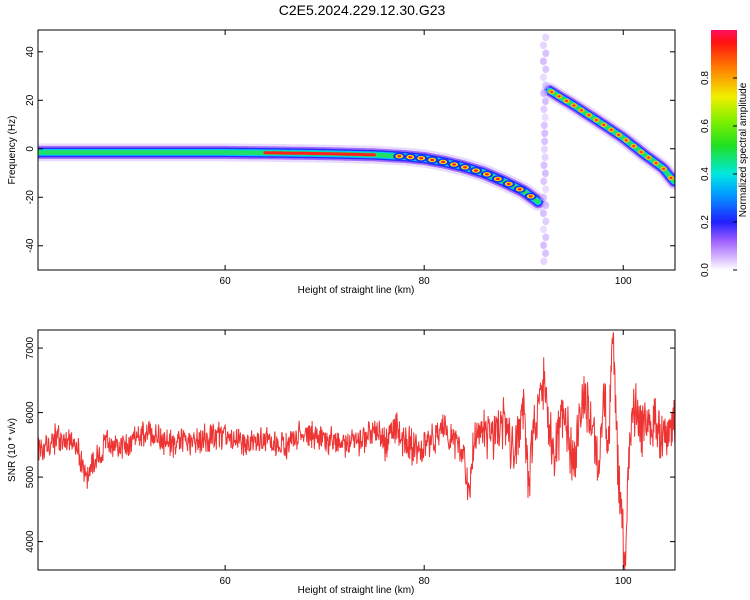  Describe the element at coordinates (30, 348) in the screenshot. I see `y-tick-label: 7000` at that location.